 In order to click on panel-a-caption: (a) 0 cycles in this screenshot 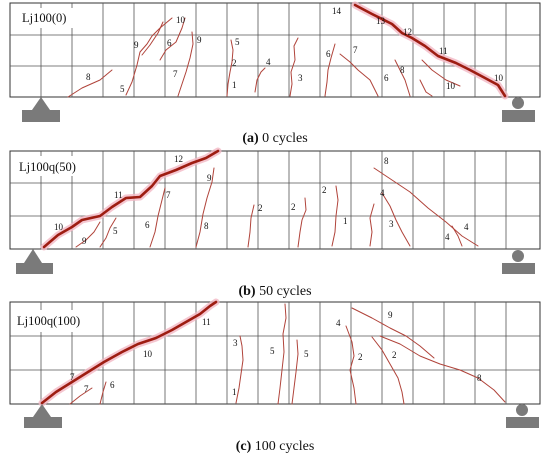, I will do `click(274, 138)`.